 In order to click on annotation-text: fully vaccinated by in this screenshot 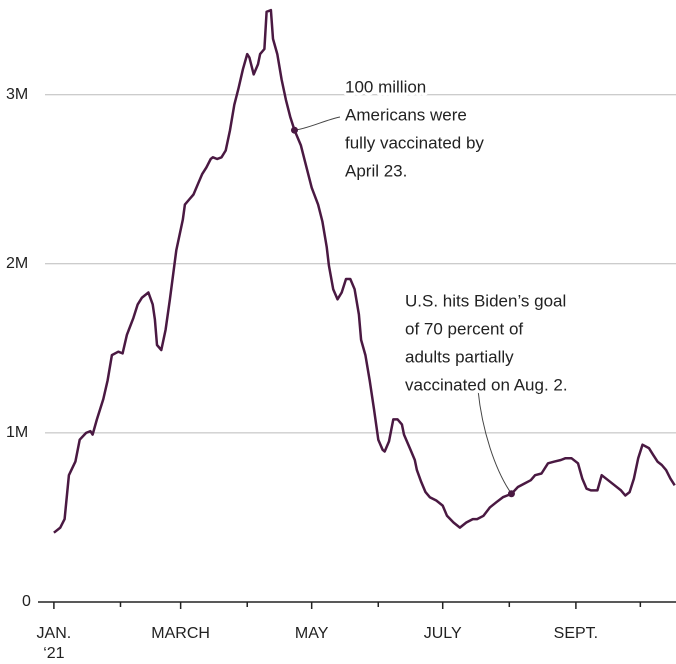, I will do `click(414, 142)`.